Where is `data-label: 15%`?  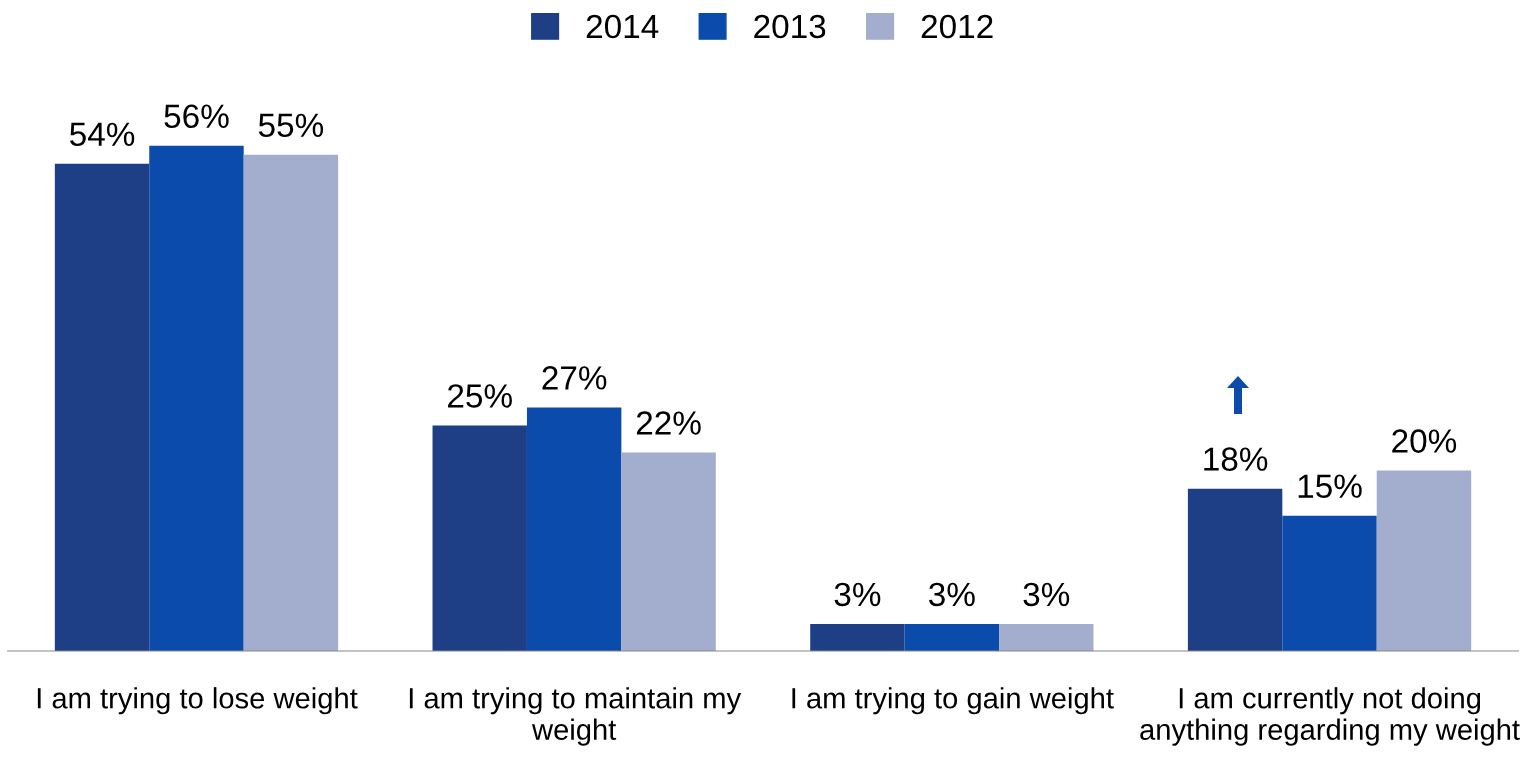 data-label: 15% is located at coordinates (1330, 486).